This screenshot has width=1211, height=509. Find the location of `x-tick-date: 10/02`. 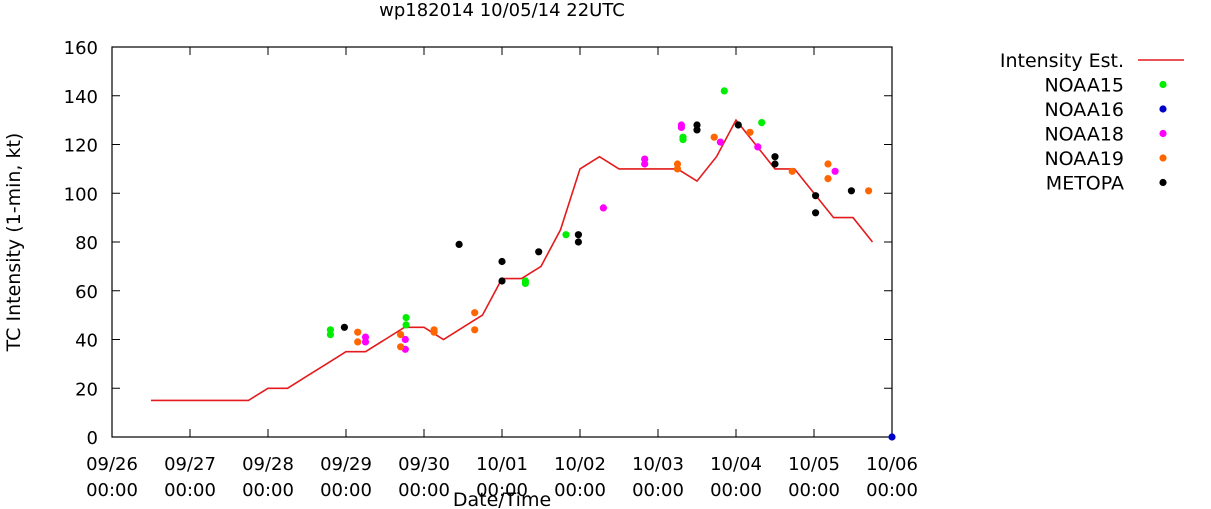

x-tick-date: 10/02 is located at coordinates (580, 464).